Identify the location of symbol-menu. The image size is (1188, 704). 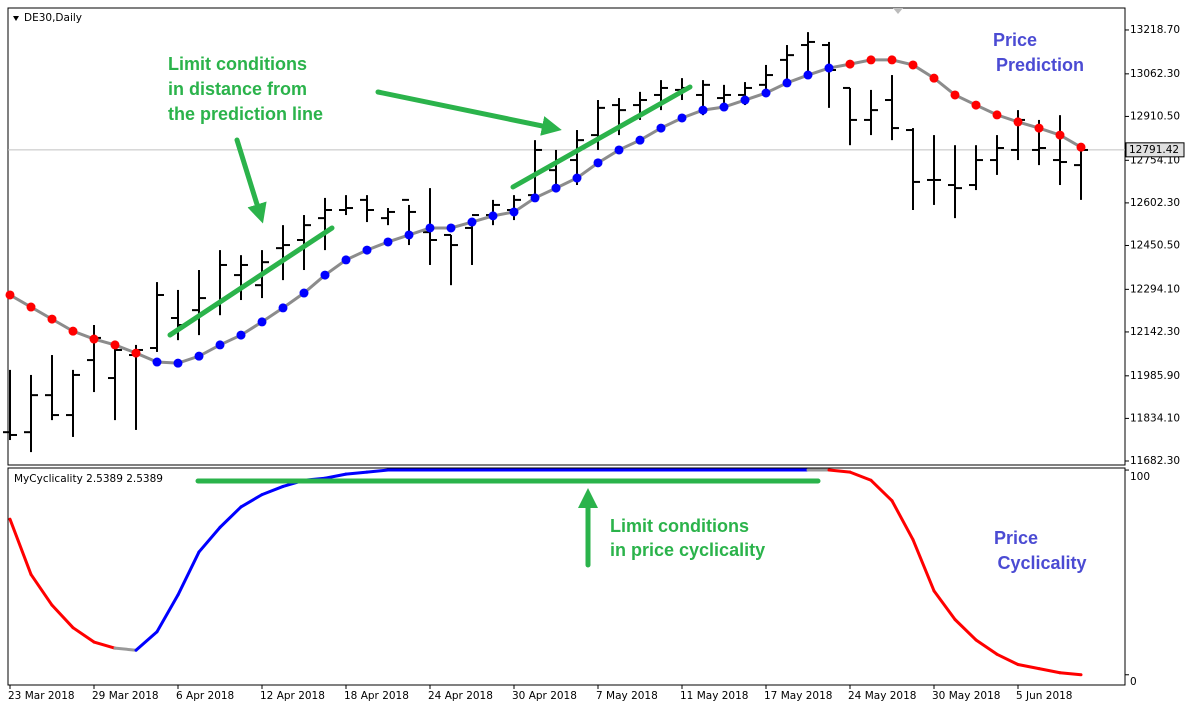
(16, 18).